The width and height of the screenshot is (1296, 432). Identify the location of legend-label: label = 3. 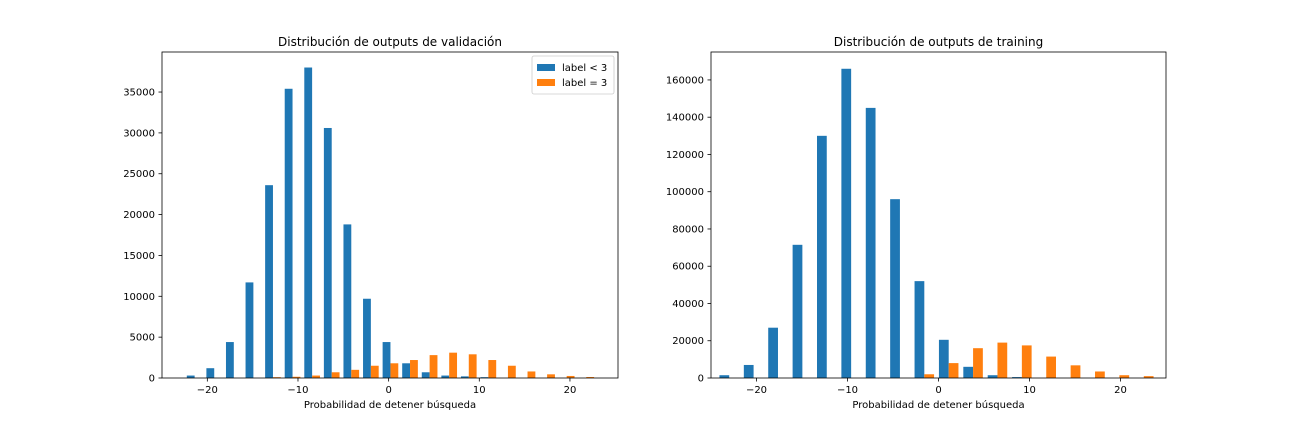
(584, 83).